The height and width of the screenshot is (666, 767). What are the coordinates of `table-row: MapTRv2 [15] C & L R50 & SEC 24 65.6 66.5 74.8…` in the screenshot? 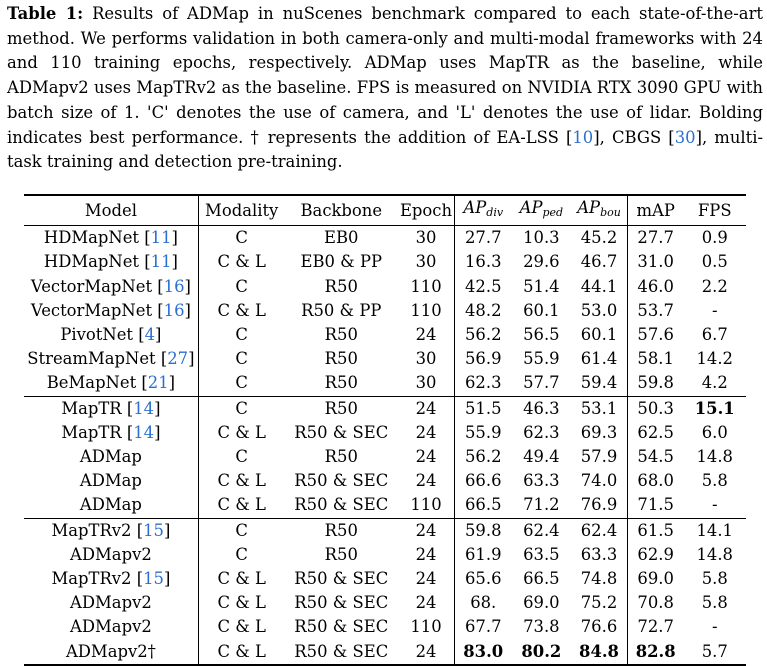 It's located at (385, 579).